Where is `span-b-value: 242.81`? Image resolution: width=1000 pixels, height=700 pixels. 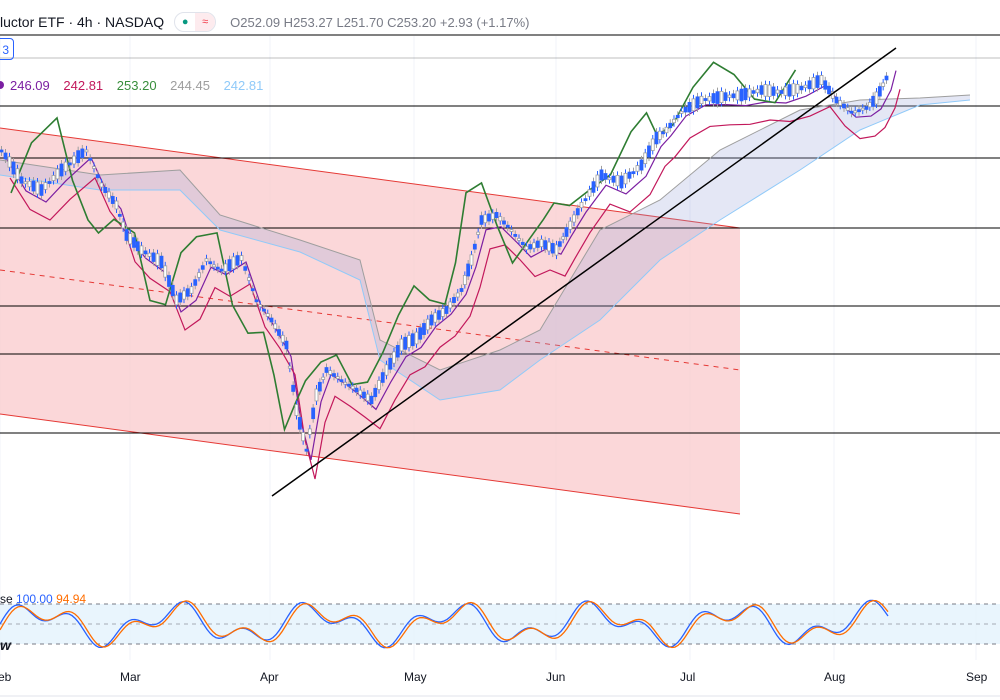
span-b-value: 242.81 is located at coordinates (243, 85).